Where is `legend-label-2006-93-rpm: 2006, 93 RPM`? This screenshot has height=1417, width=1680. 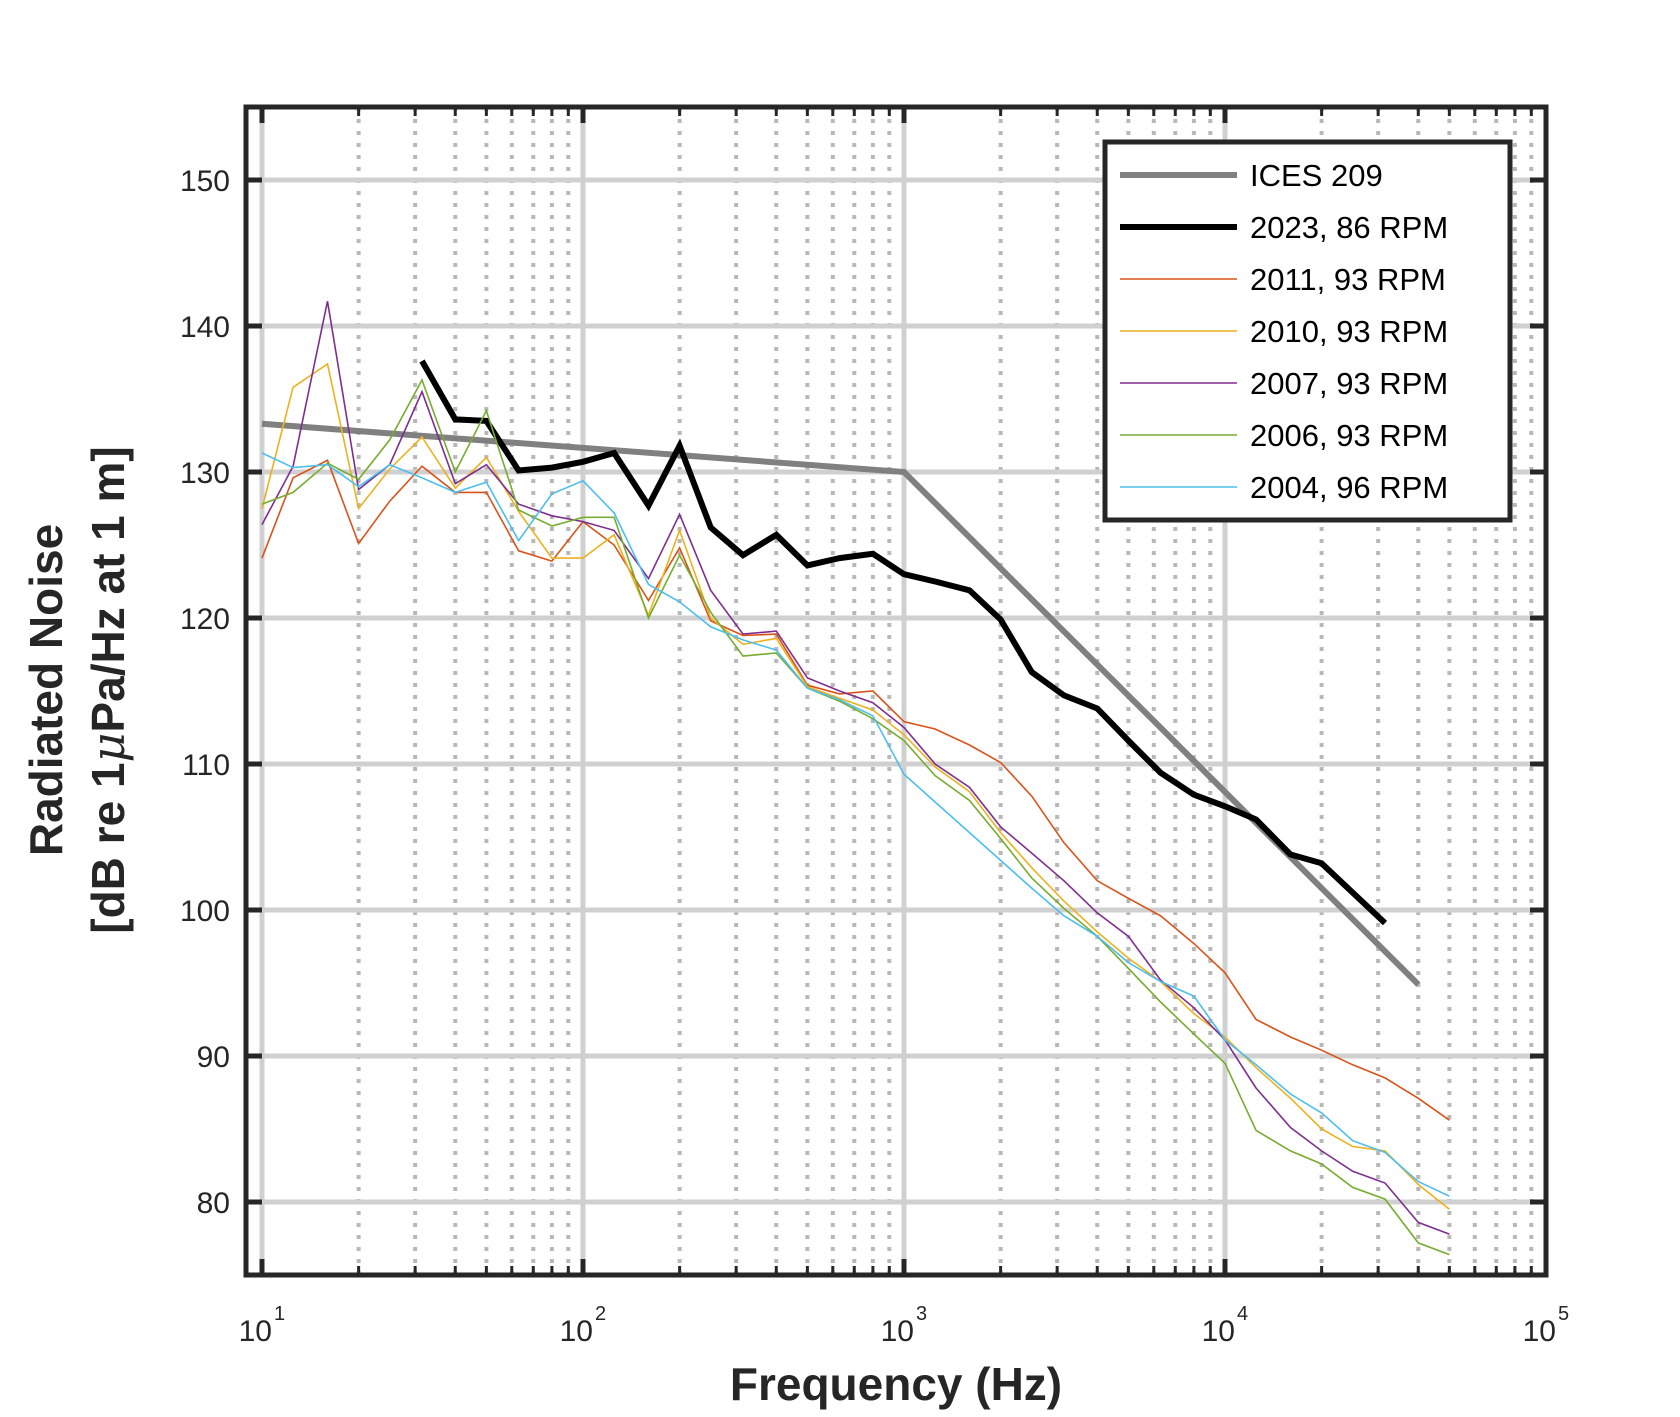 legend-label-2006-93-rpm: 2006, 93 RPM is located at coordinates (1349, 435).